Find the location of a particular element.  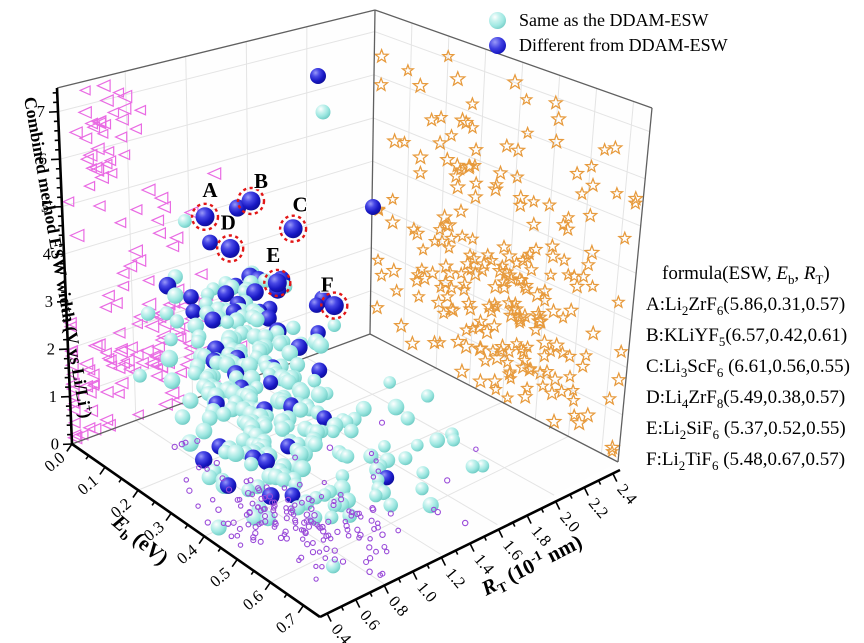

formula-line-A: A:Li2ZrF6(5.86,0.31,0.57) is located at coordinates (746, 306).